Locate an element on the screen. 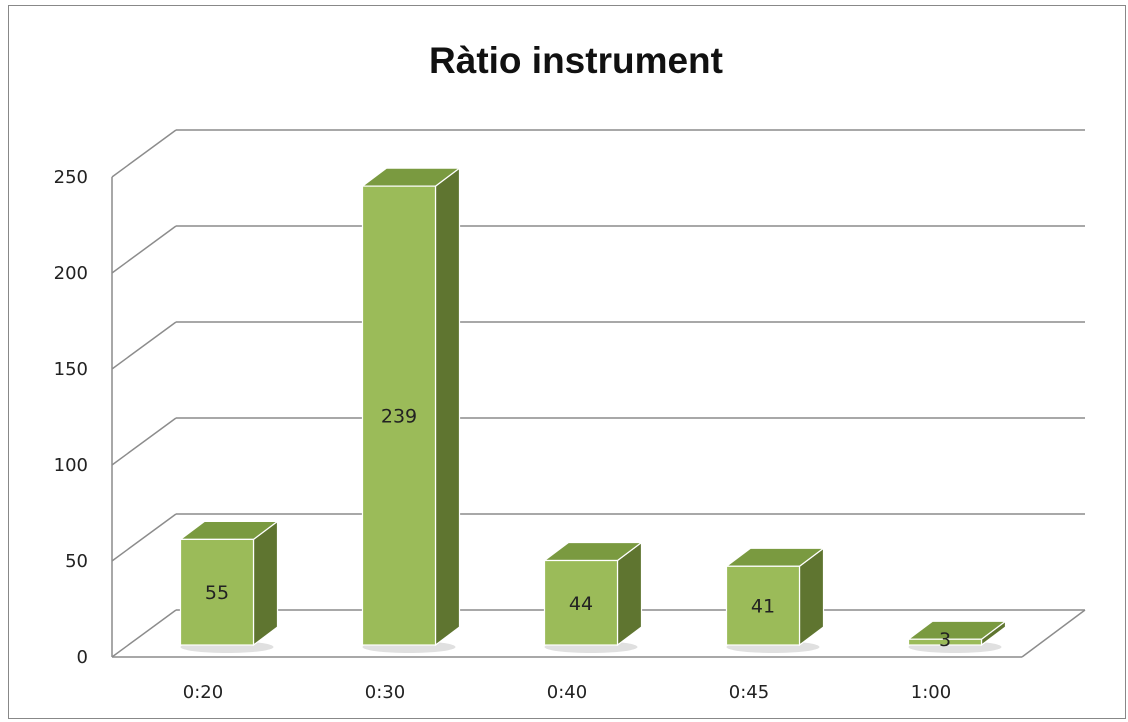  bar-1:00: 3 is located at coordinates (957, 637).